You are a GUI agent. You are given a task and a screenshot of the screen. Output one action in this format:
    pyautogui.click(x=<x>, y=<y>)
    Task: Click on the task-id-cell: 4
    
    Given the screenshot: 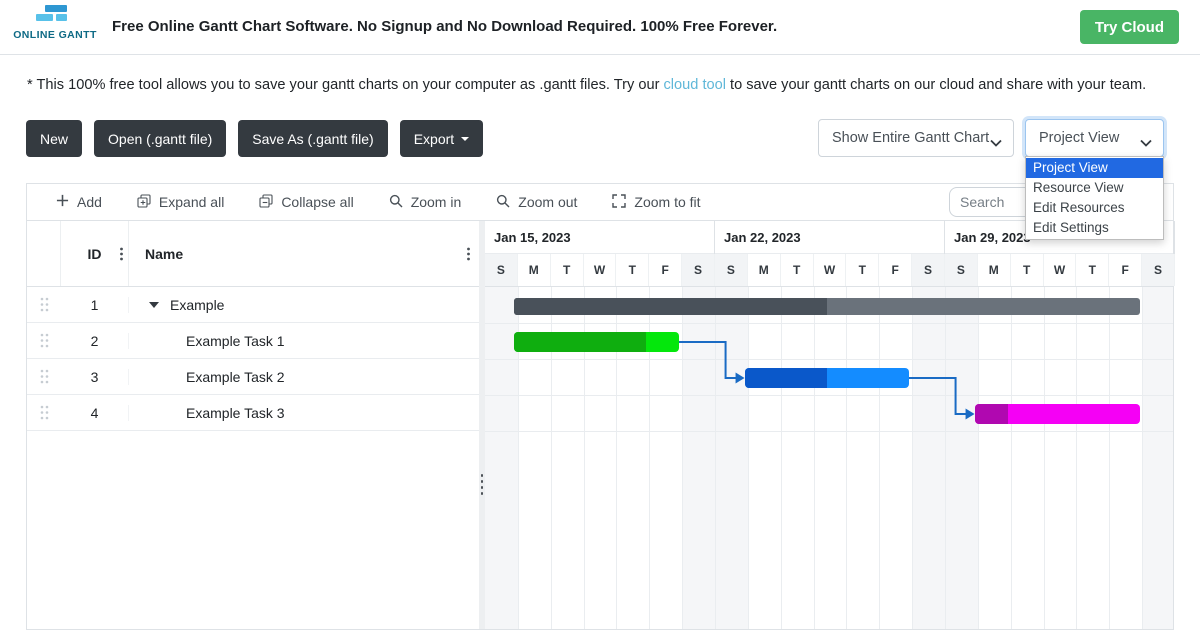 What is the action you would take?
    pyautogui.click(x=95, y=412)
    